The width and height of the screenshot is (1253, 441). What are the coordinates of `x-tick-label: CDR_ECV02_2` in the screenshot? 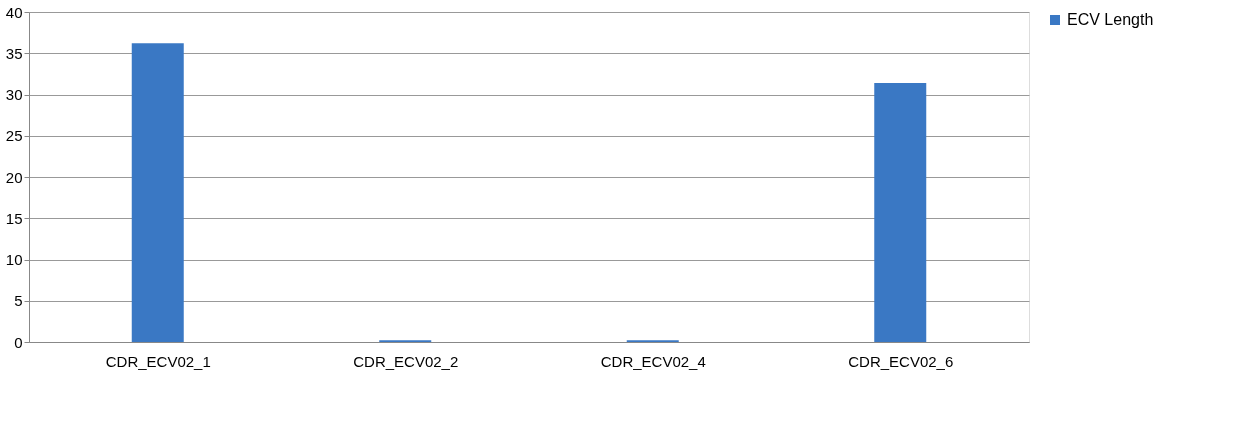 It's located at (406, 361).